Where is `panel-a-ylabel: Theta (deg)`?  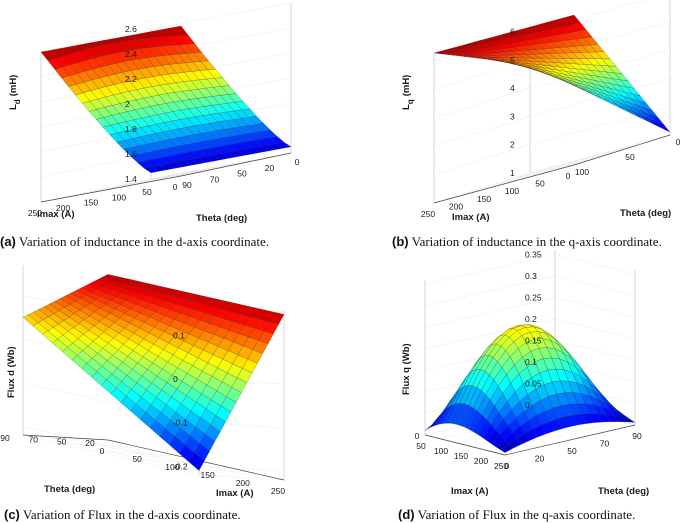
panel-a-ylabel: Theta (deg) is located at coordinates (221, 218).